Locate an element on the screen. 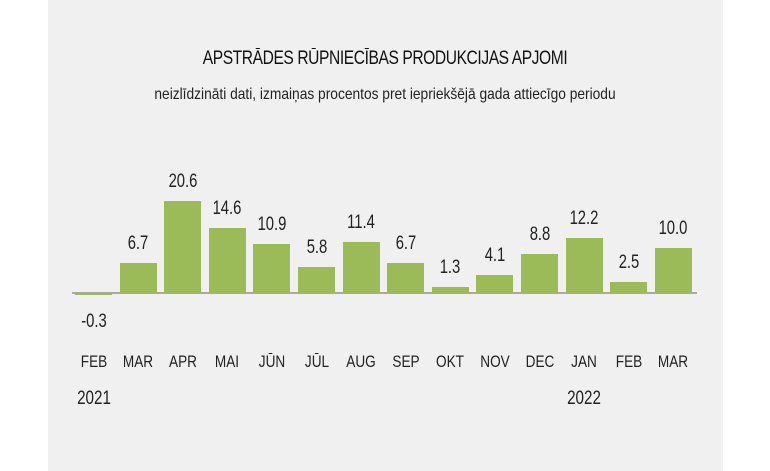 The height and width of the screenshot is (471, 770). bar-value-label: 12.2 is located at coordinates (584, 219).